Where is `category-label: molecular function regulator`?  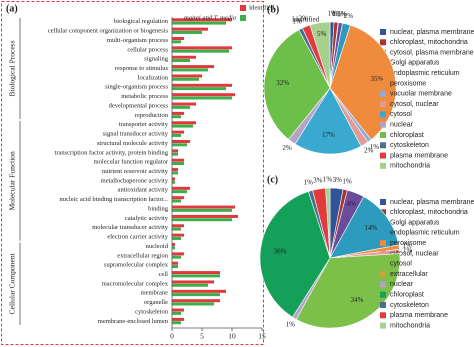 category-label: molecular function regulator is located at coordinates (131, 162).